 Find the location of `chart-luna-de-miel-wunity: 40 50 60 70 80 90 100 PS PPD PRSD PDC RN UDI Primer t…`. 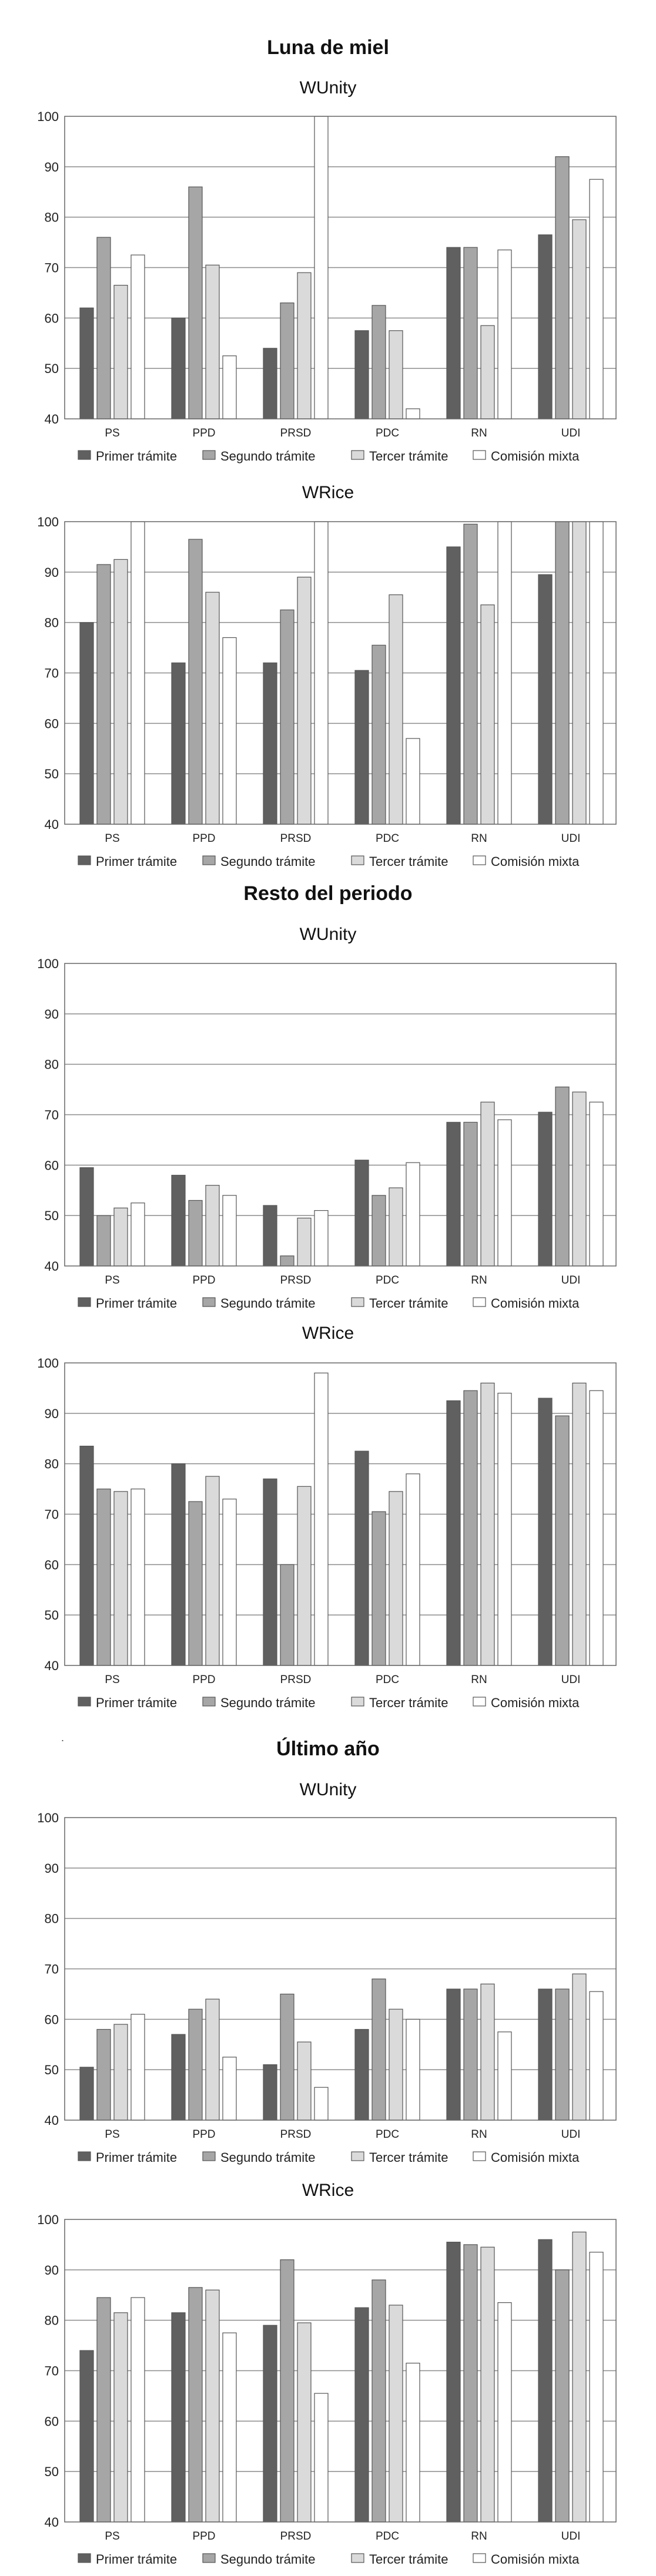

chart-luna-de-miel-wunity: 40 50 60 70 80 90 100 PS PPD PRSD PDC RN UDI Primer t… is located at coordinates (327, 286).